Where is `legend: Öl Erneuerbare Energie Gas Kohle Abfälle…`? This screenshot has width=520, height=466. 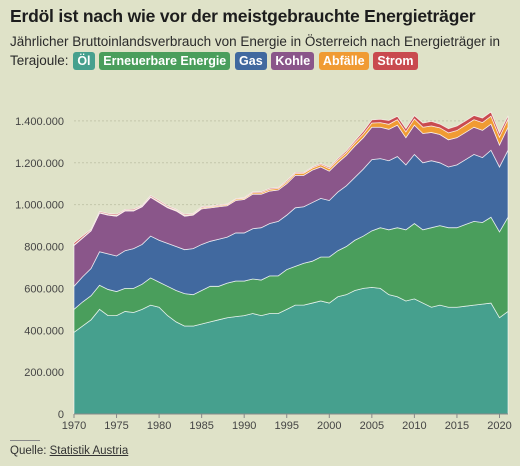 legend: Öl Erneuerbare Energie Gas Kohle Abfälle… is located at coordinates (245, 61).